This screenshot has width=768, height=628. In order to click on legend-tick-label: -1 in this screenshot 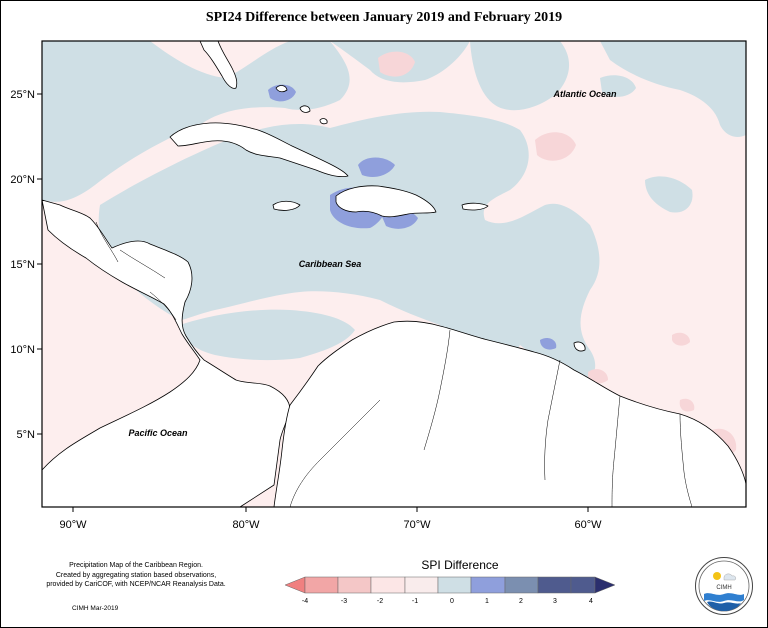, I will do `click(415, 601)`.